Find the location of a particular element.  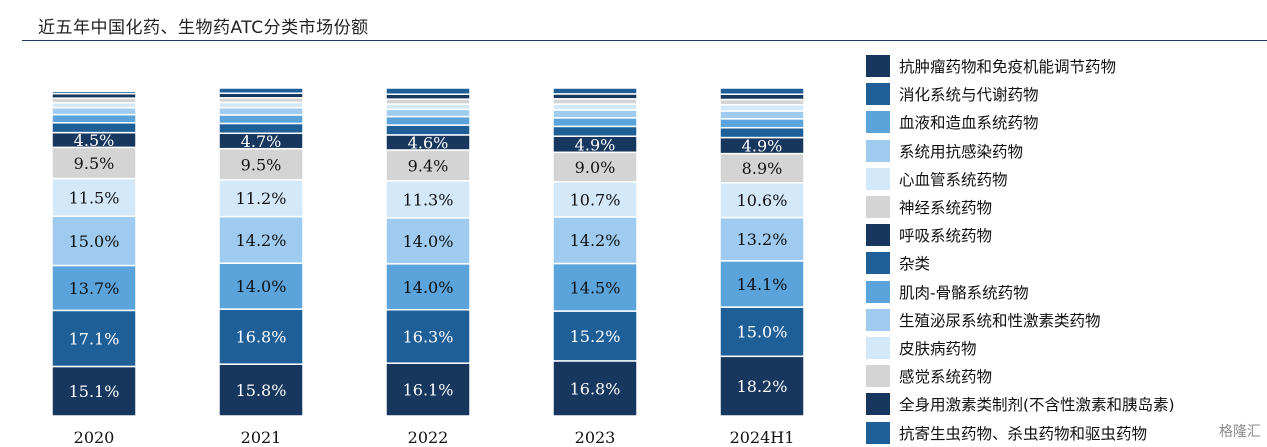

legend-item: 心血管系统药物 is located at coordinates (1066, 179).